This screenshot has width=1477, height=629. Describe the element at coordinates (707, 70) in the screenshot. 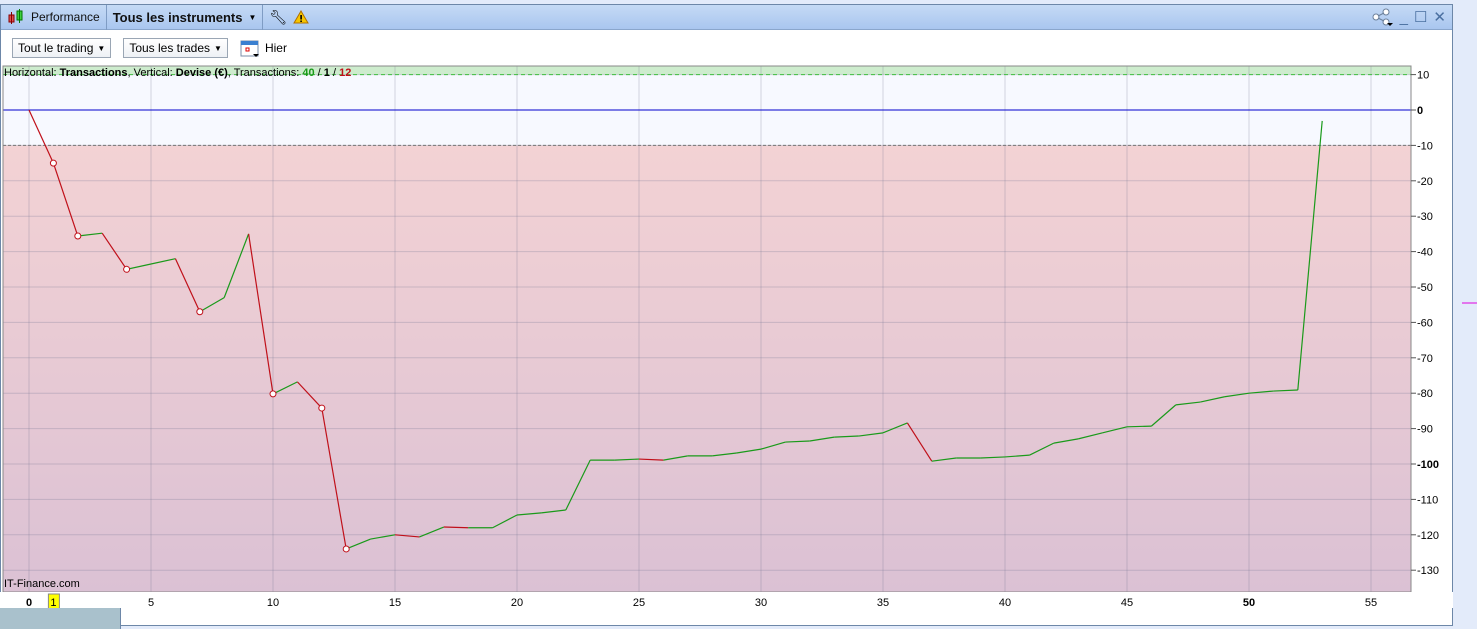

I see `profit-band` at that location.